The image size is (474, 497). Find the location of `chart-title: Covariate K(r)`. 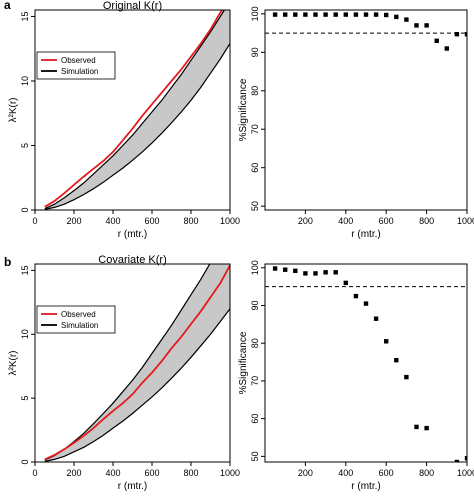

chart-title: Covariate K(r) is located at coordinates (132, 260).